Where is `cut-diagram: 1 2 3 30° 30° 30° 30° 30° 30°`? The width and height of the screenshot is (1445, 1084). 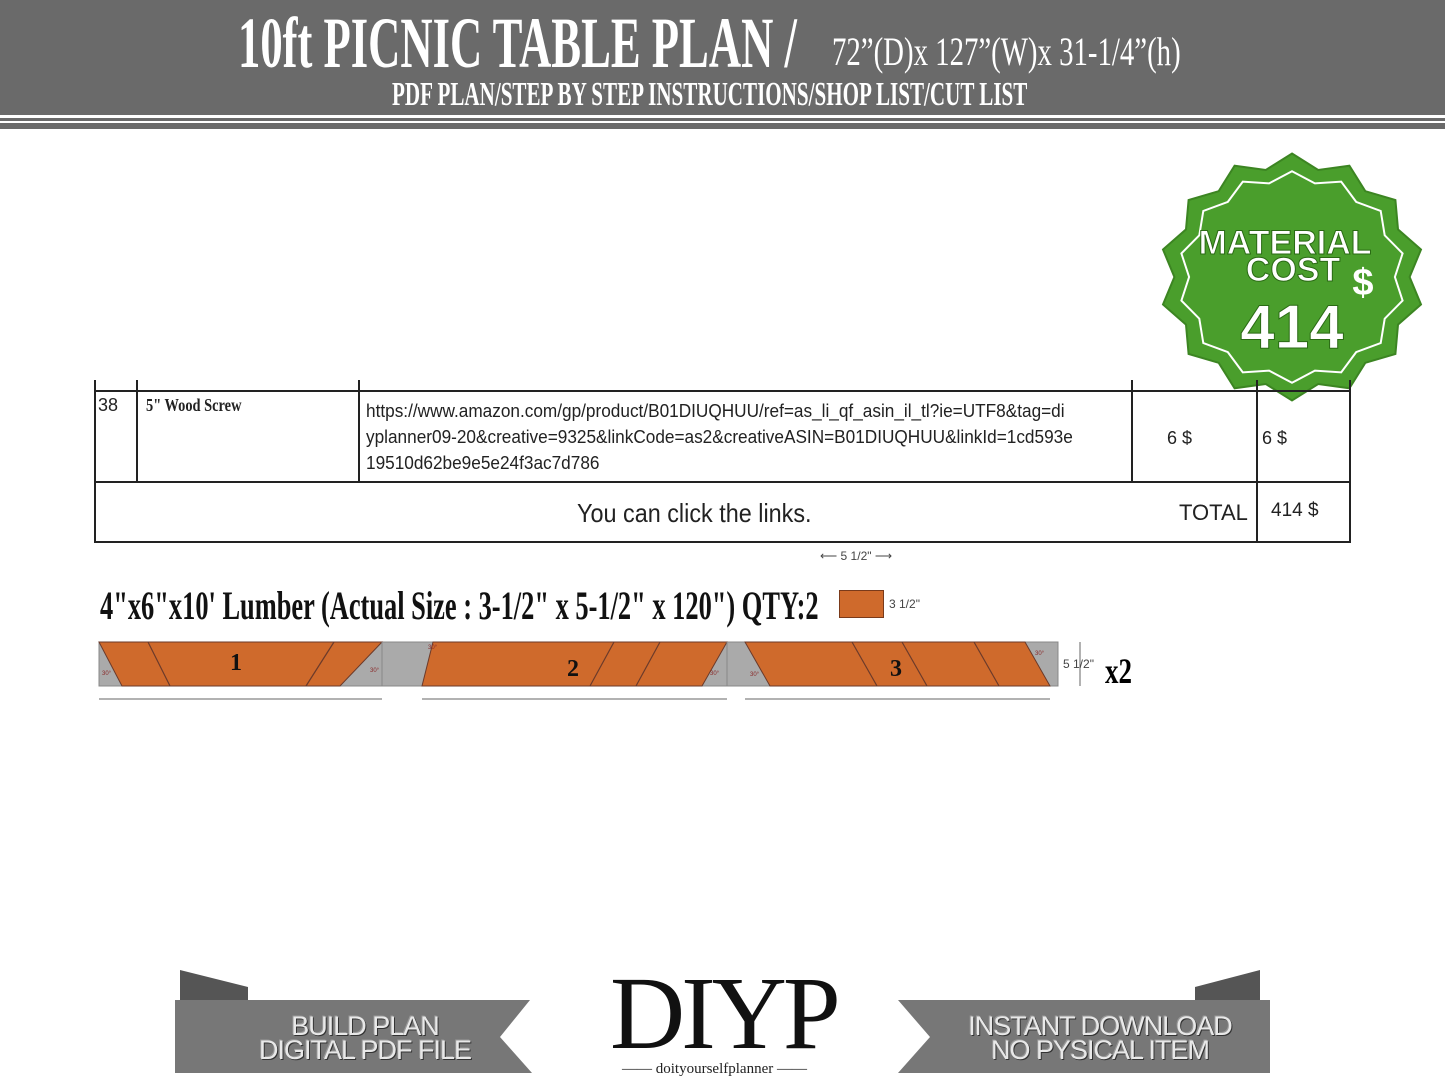 cut-diagram: 1 2 3 30° 30° 30° 30° 30° 30° is located at coordinates (589, 670).